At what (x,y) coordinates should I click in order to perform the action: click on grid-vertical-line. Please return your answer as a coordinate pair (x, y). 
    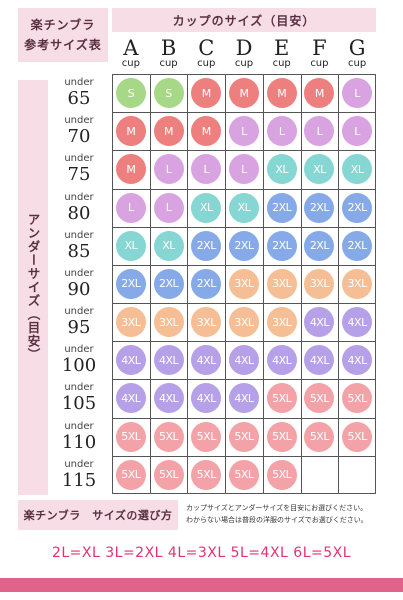
    Looking at the image, I should click on (188, 284).